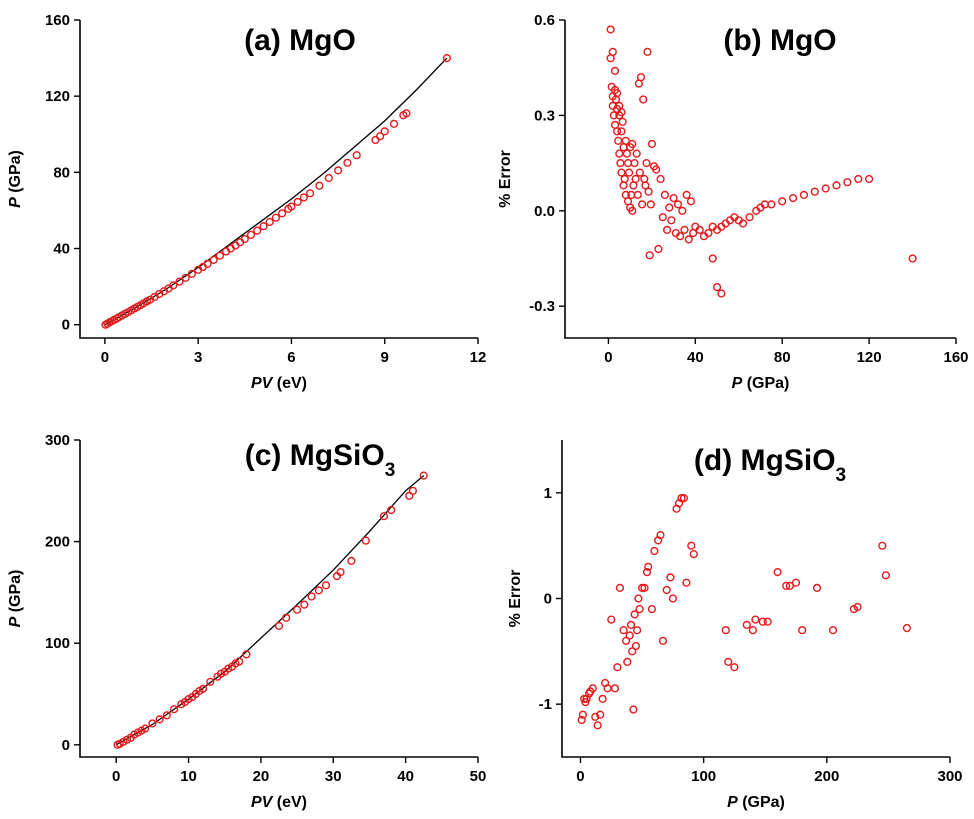  I want to click on y-tick-label: 40, so click(61, 249).